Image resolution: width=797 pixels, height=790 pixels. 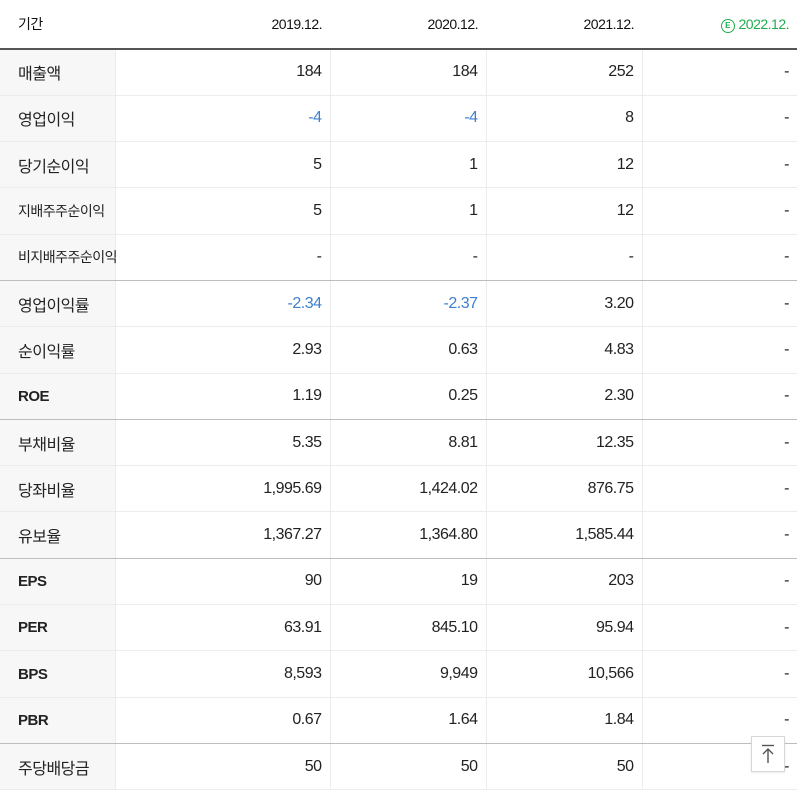 I want to click on row-label-operating-profit: 영업이익, so click(x=58, y=119).